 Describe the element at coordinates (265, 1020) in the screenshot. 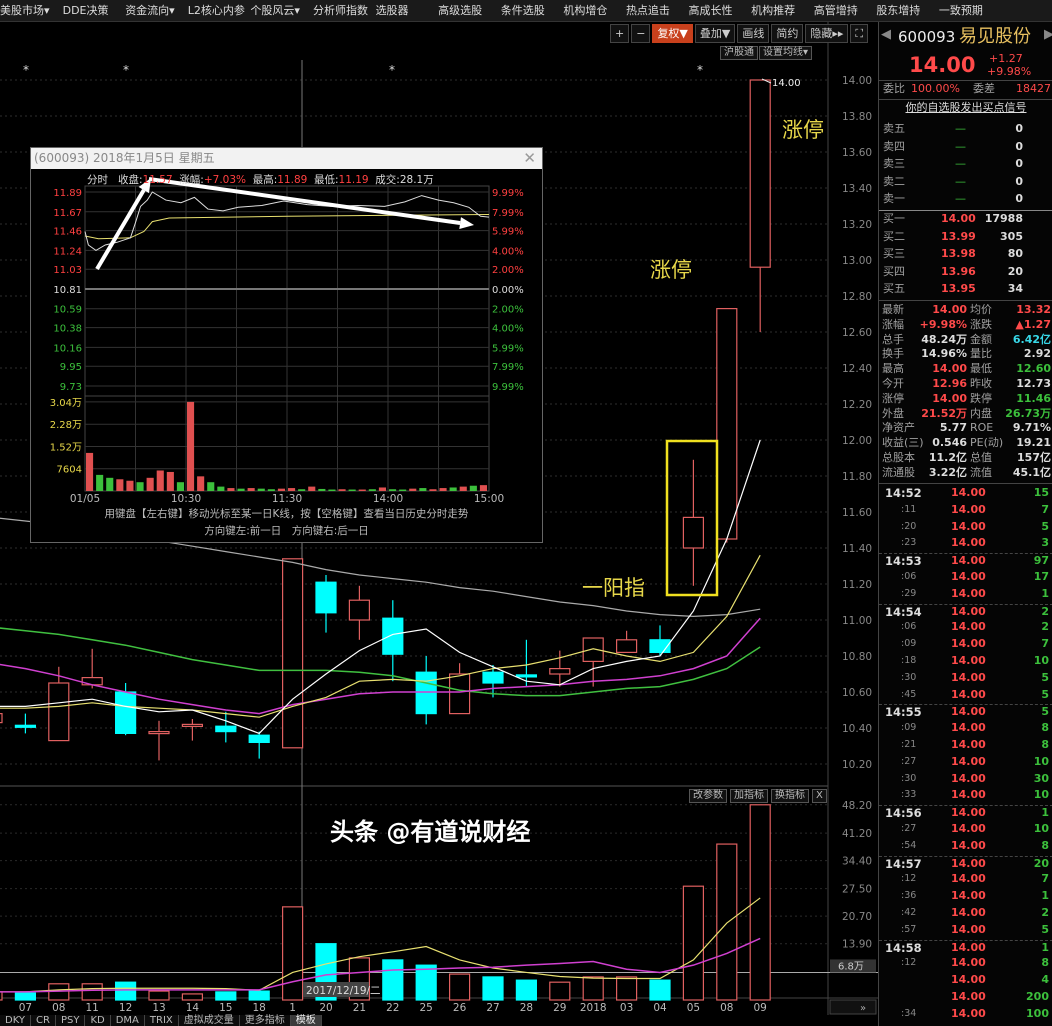

I see `indicator-tab: 更多指标` at that location.